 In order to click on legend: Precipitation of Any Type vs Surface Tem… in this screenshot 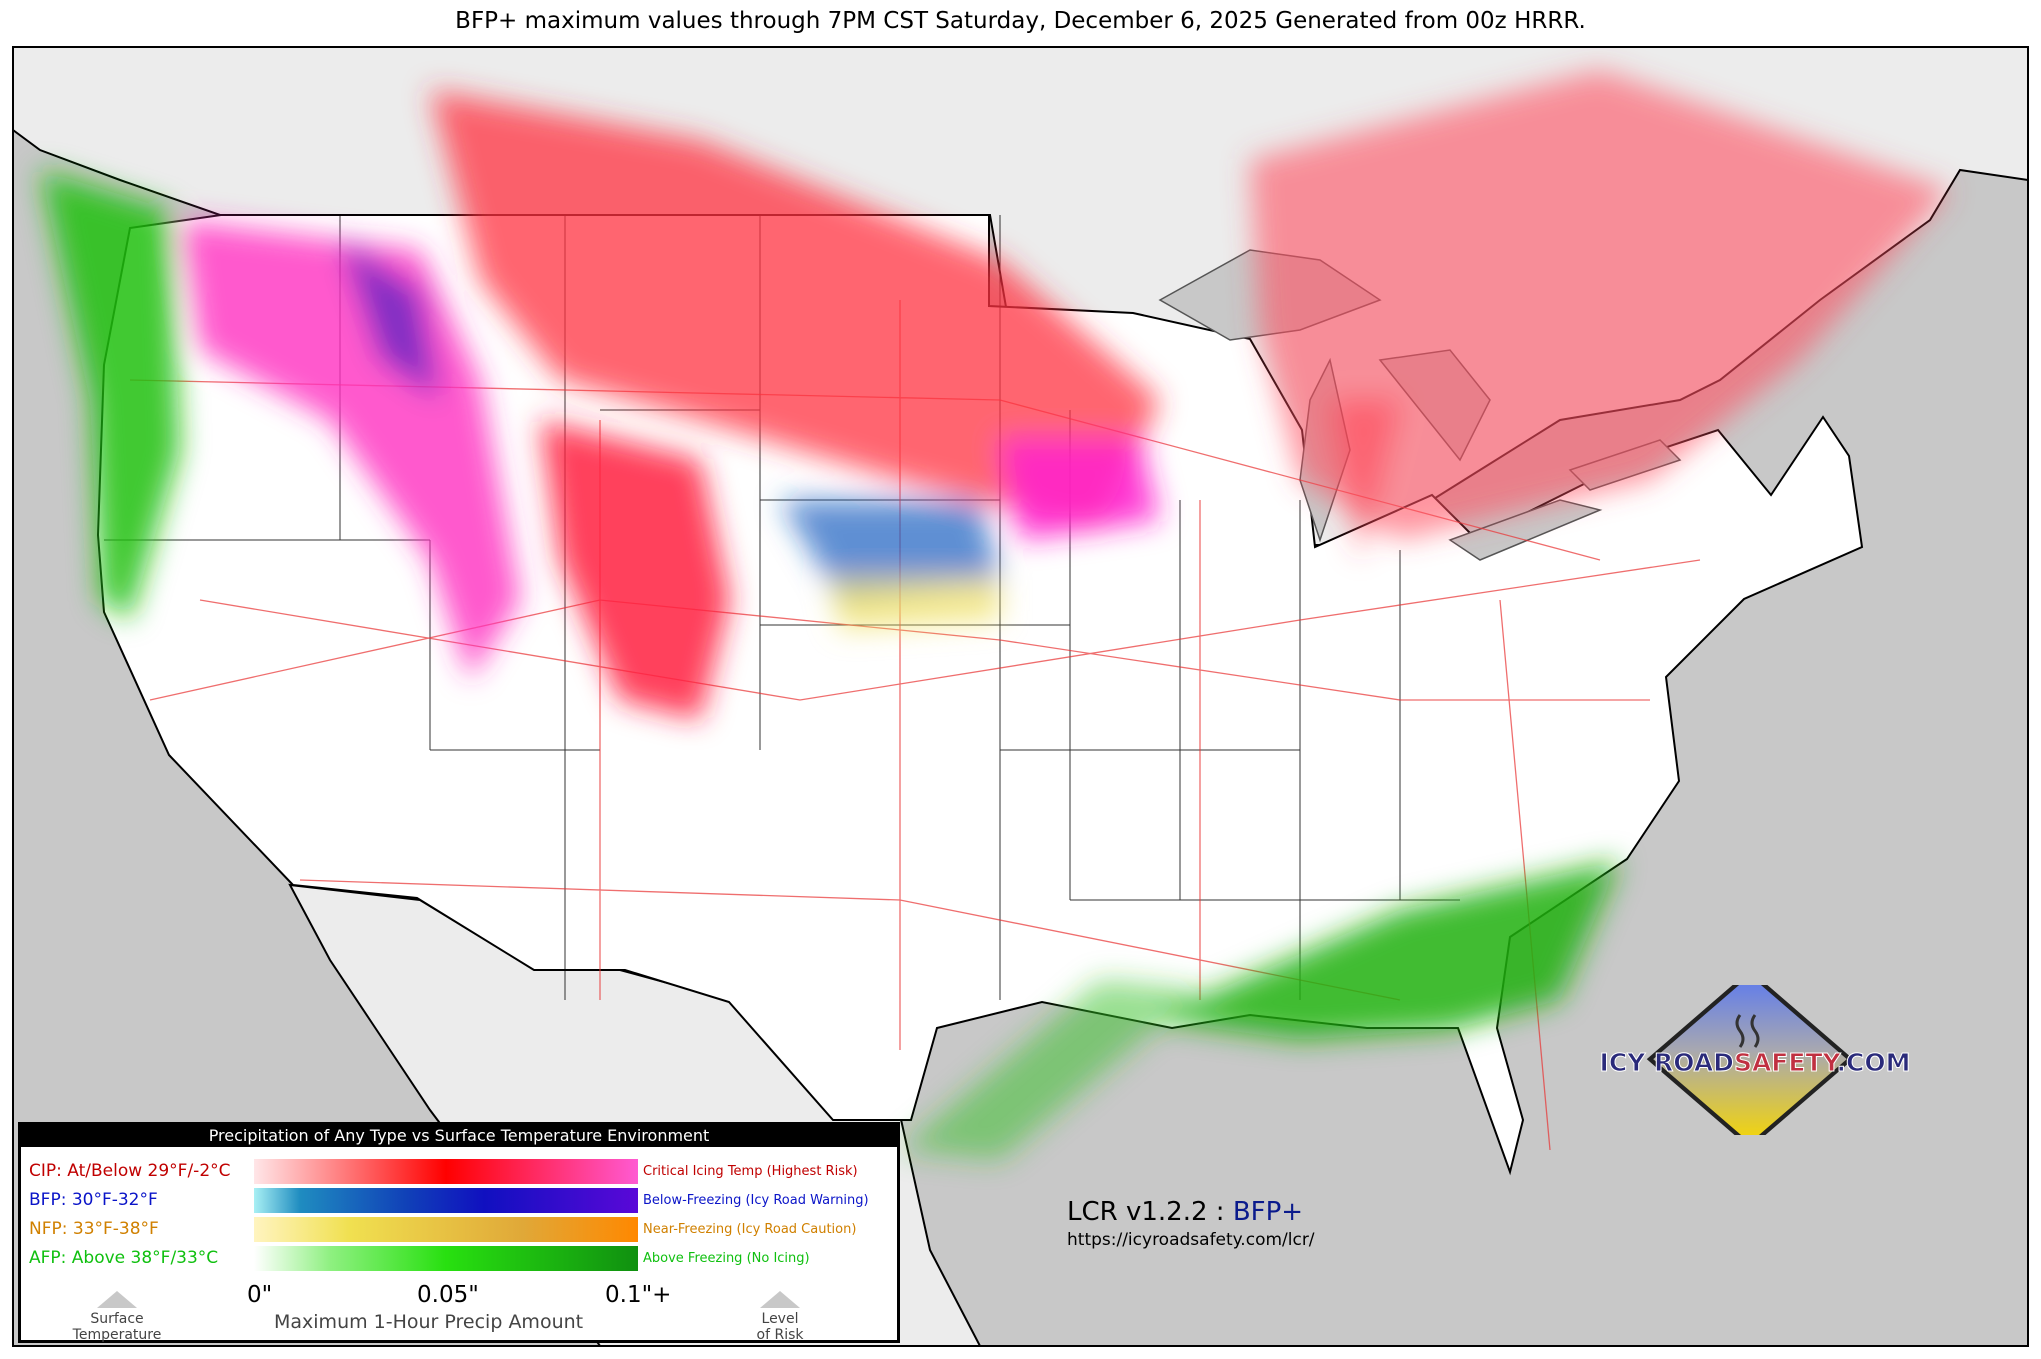, I will do `click(459, 1232)`.